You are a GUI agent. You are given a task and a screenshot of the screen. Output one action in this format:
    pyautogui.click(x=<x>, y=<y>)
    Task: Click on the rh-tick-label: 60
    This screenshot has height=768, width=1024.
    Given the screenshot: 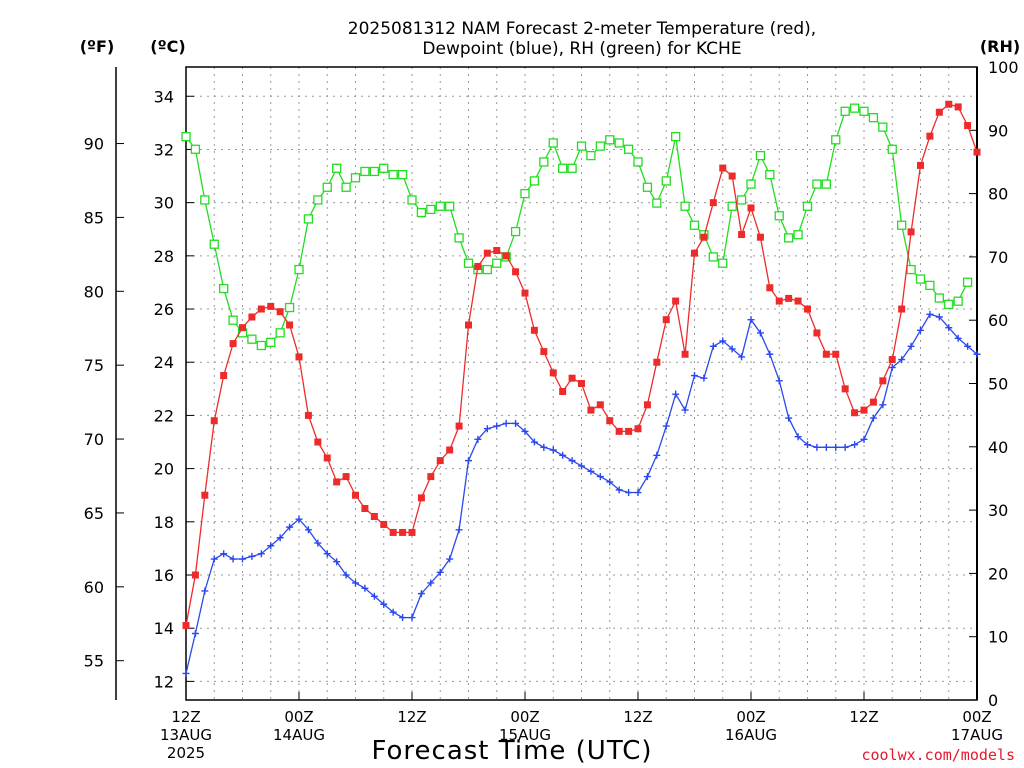 What is the action you would take?
    pyautogui.click(x=998, y=320)
    